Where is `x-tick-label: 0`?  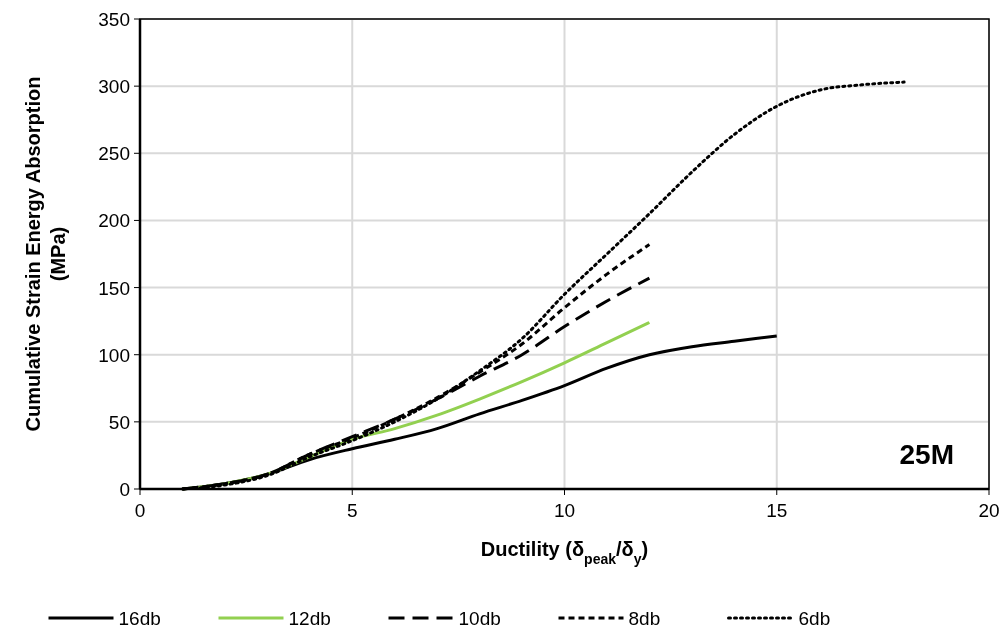
x-tick-label: 0 is located at coordinates (140, 510).